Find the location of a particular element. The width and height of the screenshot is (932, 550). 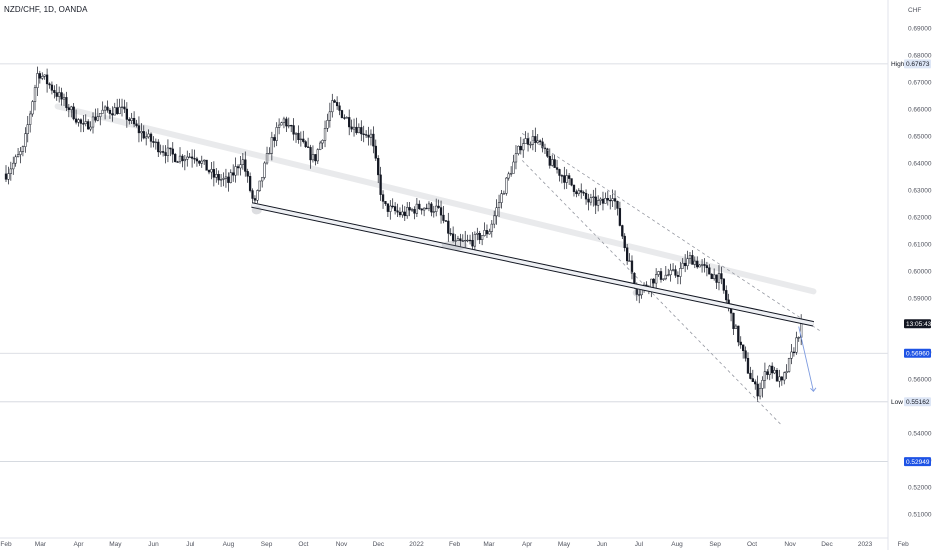

low-value-tag-text: 0.55162 is located at coordinates (918, 402).